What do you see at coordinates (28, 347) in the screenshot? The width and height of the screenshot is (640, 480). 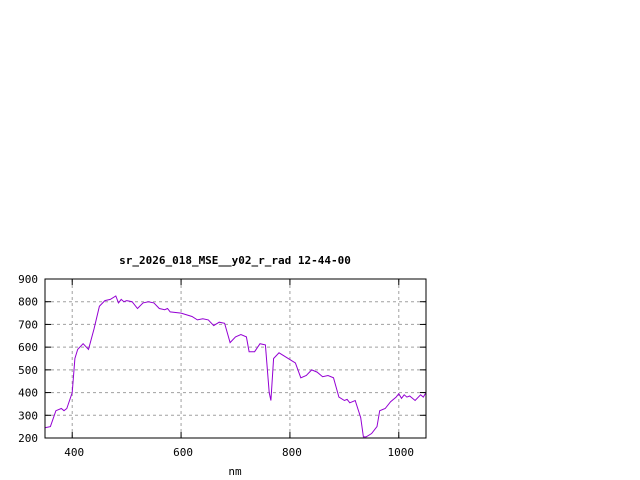 I see `y-tick-label: 600` at bounding box center [28, 347].